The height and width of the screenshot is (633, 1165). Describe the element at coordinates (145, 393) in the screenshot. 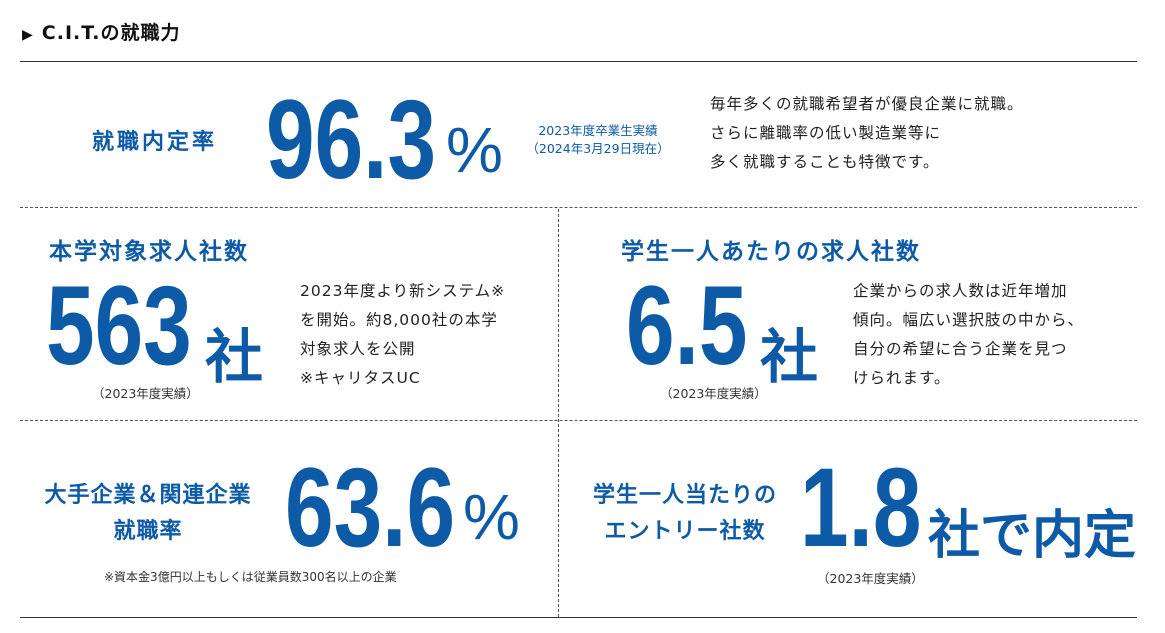

I see `job-offer-companies-note: （2023年度実績）` at that location.